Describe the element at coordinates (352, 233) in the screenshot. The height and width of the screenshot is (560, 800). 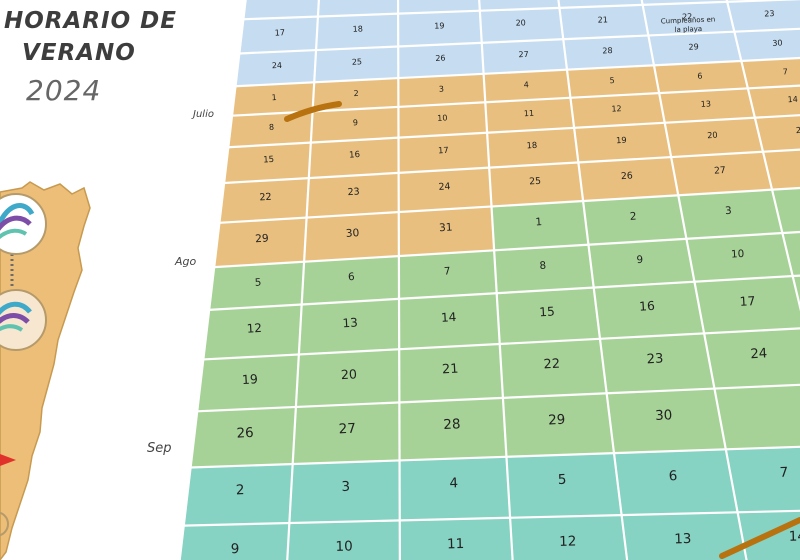
I see `calendar-day-number: 30` at that location.